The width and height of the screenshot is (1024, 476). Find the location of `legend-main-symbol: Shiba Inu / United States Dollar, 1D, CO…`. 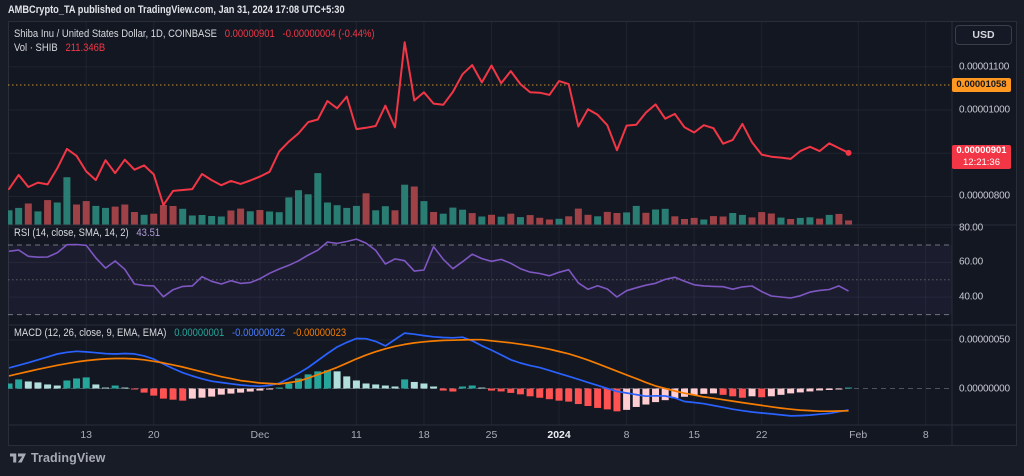

legend-main-symbol: Shiba Inu / United States Dollar, 1D, CO… is located at coordinates (194, 34).